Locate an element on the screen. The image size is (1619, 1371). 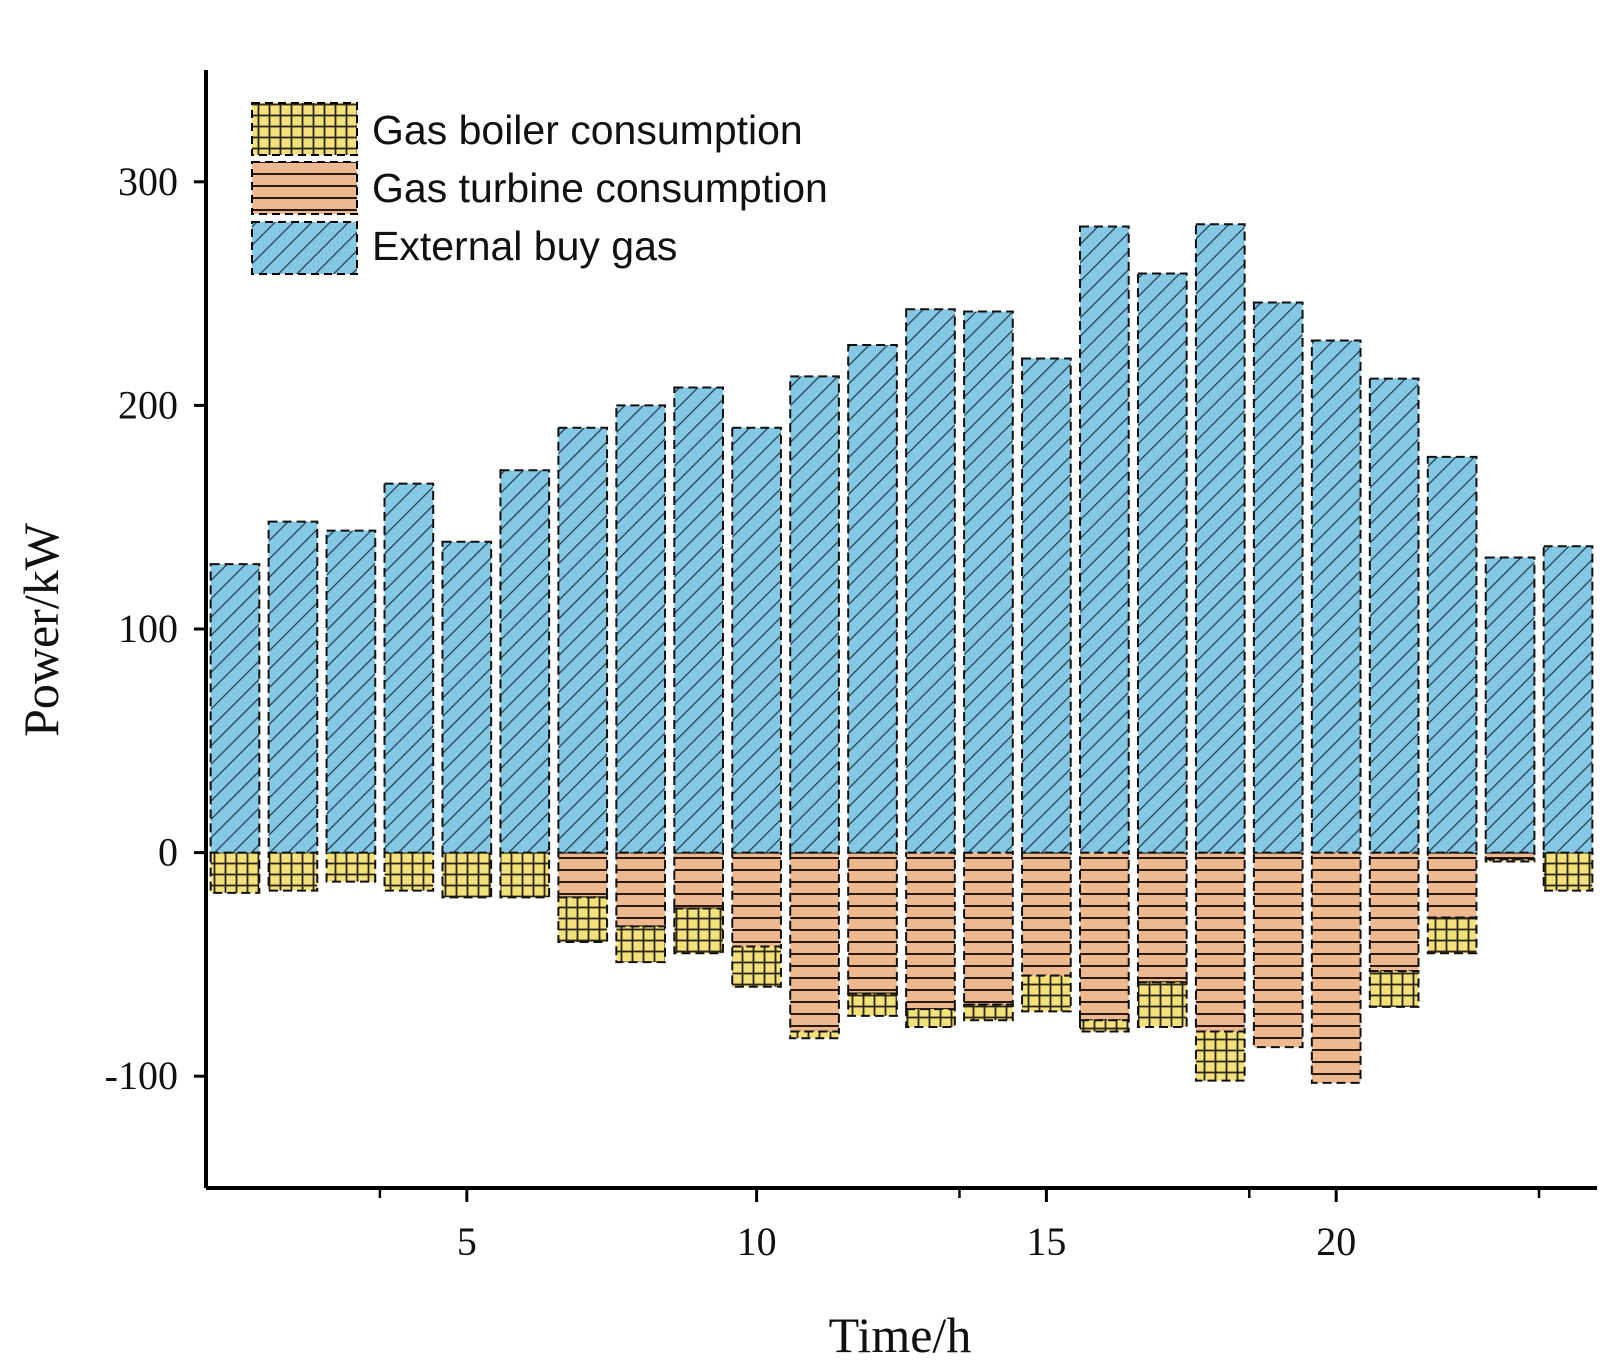
x-tick-label: 5 is located at coordinates (467, 1241).